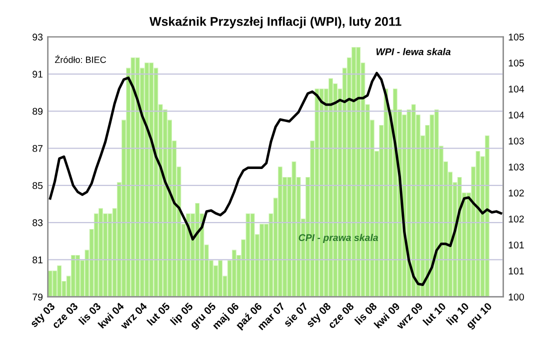 The width and height of the screenshot is (550, 348). I want to click on x-tick-label: lut 05, so click(158, 314).